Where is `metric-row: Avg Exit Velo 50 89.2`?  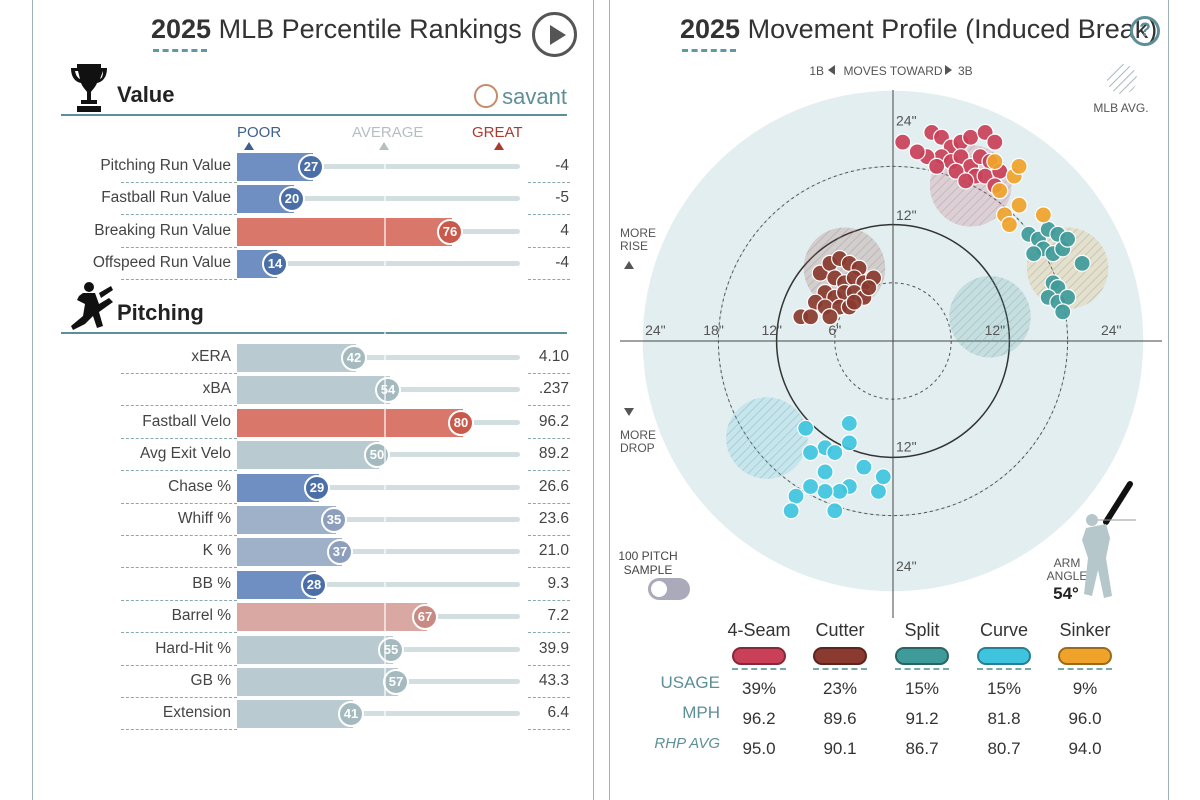 metric-row: Avg Exit Velo 50 89.2 is located at coordinates (314, 455).